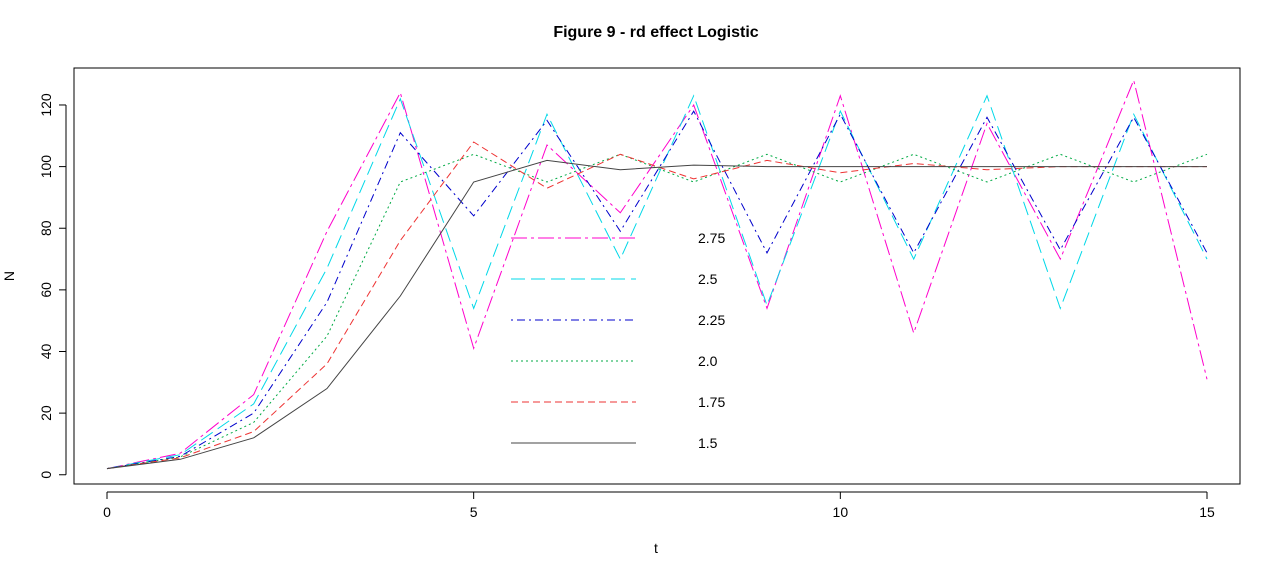 The height and width of the screenshot is (576, 1279). What do you see at coordinates (46, 167) in the screenshot?
I see `y-tick-label: 100` at bounding box center [46, 167].